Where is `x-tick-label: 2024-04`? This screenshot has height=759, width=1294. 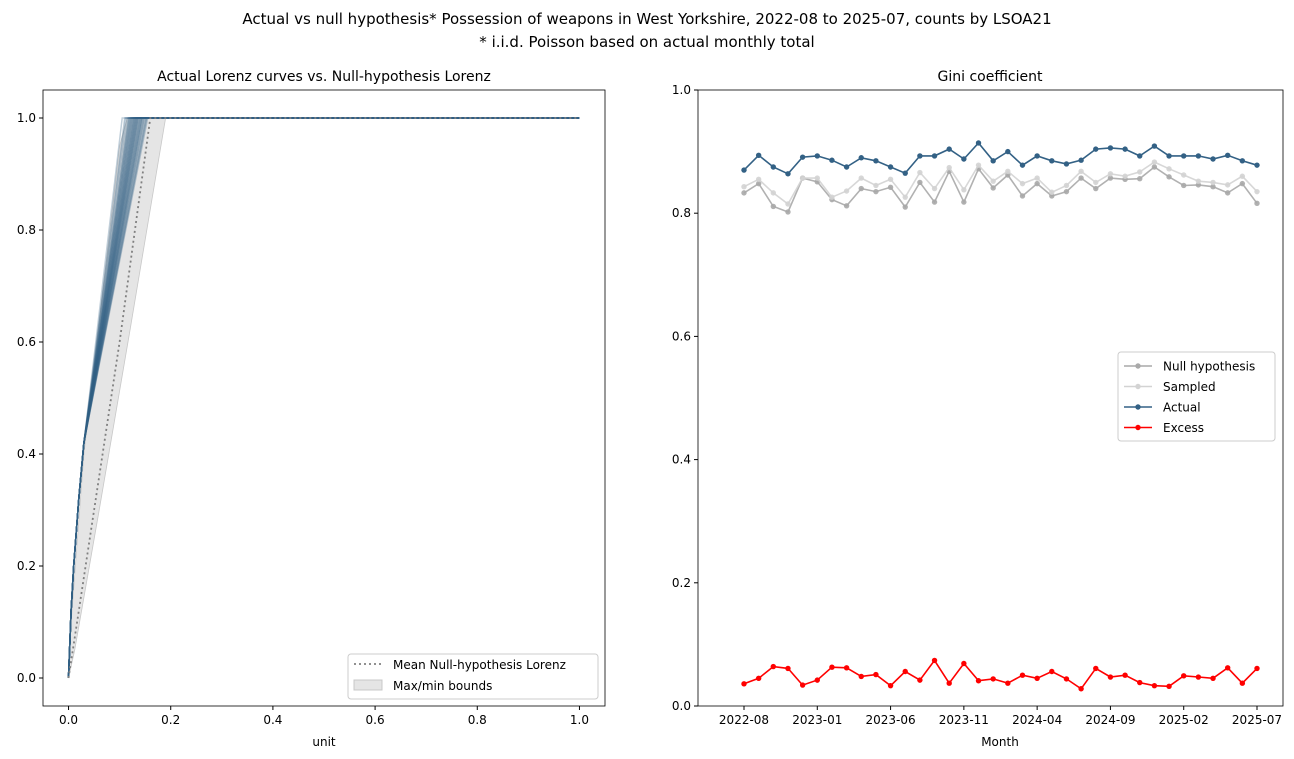
x-tick-label: 2024-04 is located at coordinates (1037, 720).